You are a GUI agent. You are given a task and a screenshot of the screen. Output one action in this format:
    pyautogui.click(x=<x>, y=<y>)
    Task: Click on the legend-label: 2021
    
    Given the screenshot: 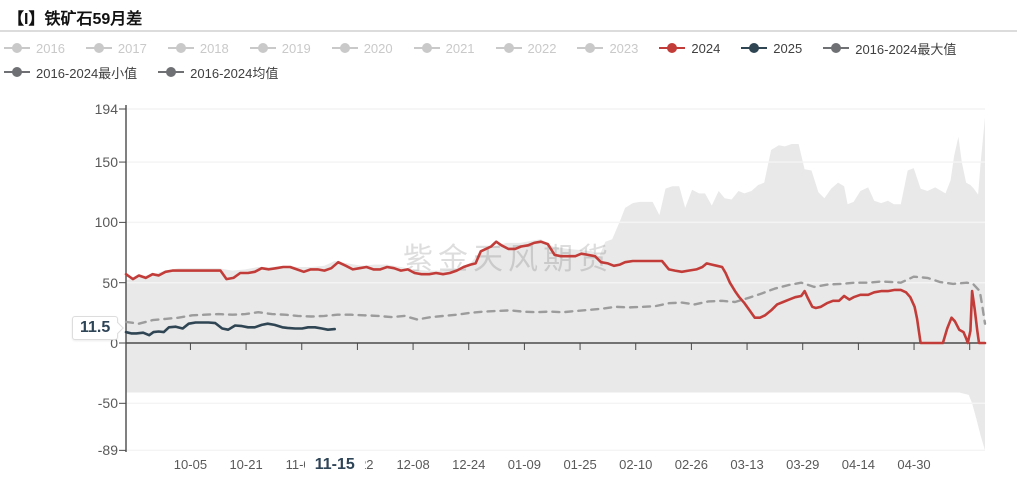 What is the action you would take?
    pyautogui.click(x=460, y=48)
    